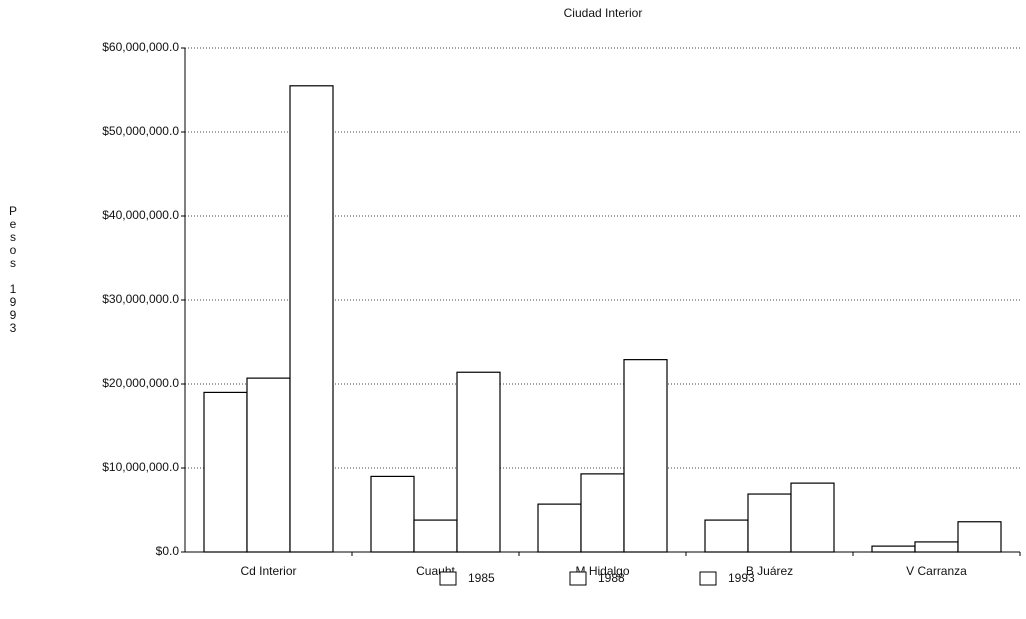 The height and width of the screenshot is (619, 1026). What do you see at coordinates (140, 467) in the screenshot?
I see `y-tick-label: $10,000,000.0` at bounding box center [140, 467].